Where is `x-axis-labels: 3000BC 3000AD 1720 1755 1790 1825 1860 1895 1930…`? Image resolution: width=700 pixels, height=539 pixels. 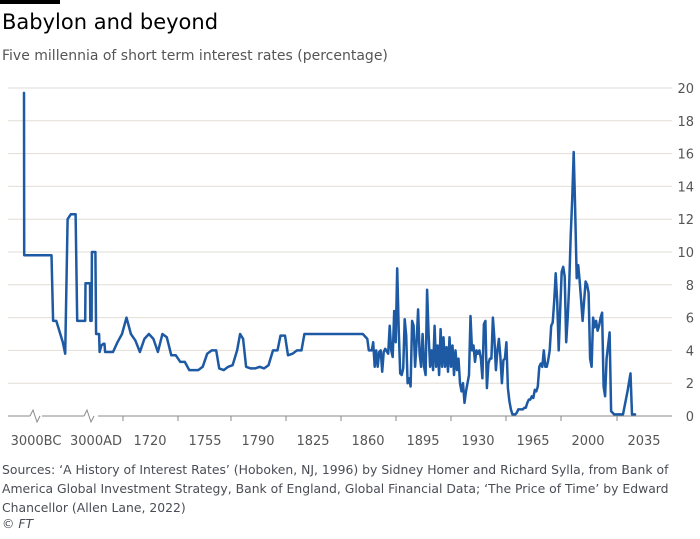 x-axis-labels: 3000BC 3000AD 1720 1755 1790 1825 1860 1895 1930… is located at coordinates (336, 441).